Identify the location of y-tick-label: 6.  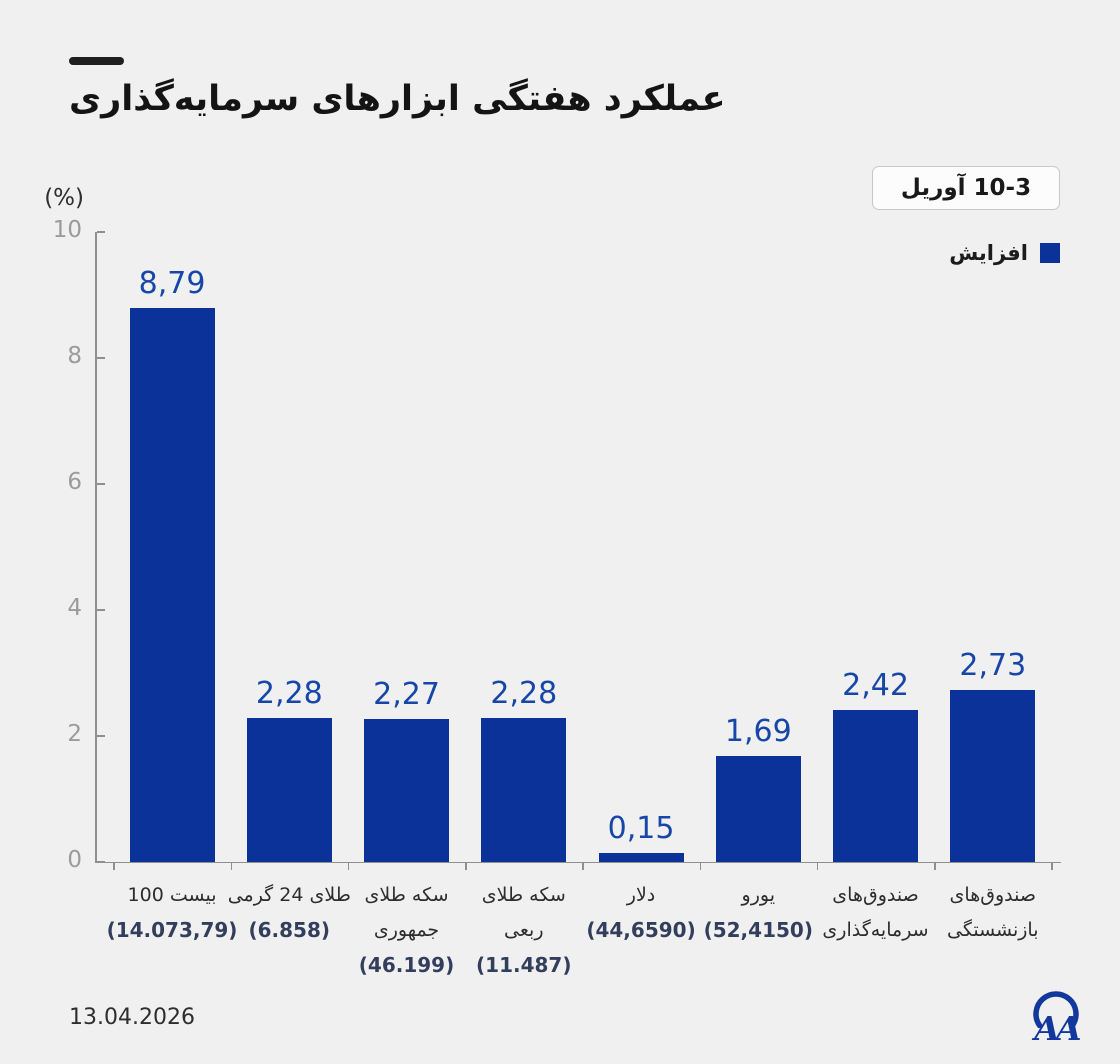
(74, 482).